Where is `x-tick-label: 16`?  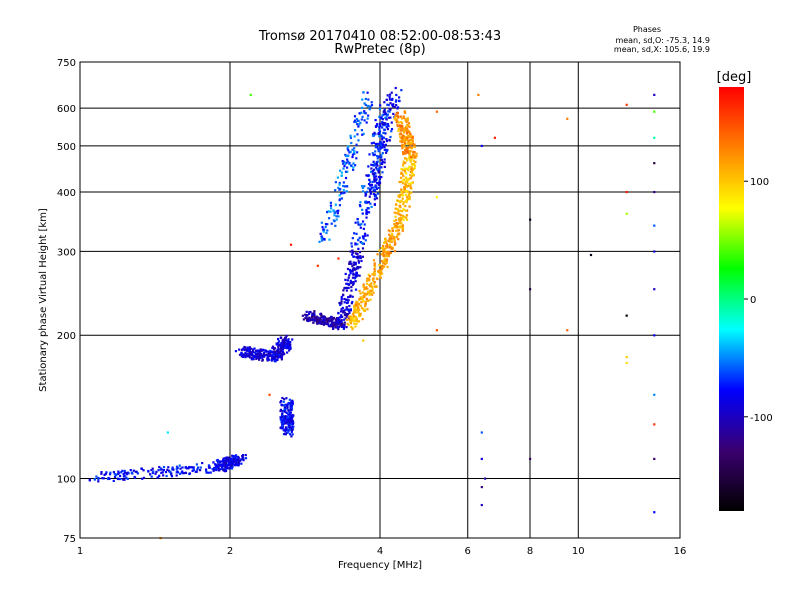 x-tick-label: 16 is located at coordinates (680, 551).